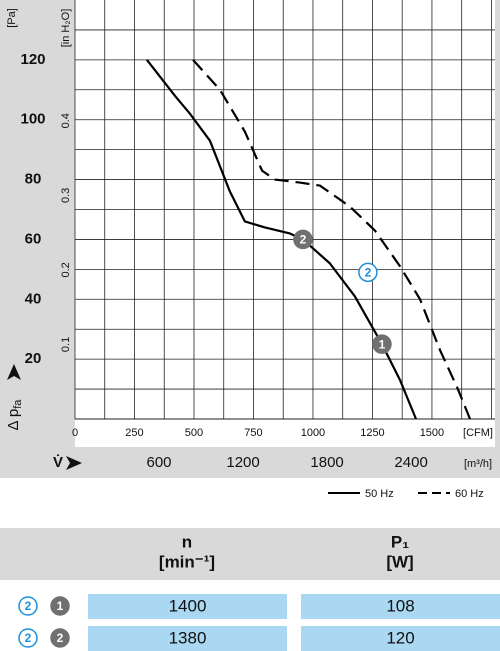 The height and width of the screenshot is (651, 500). I want to click on y-arrow, so click(14, 372).